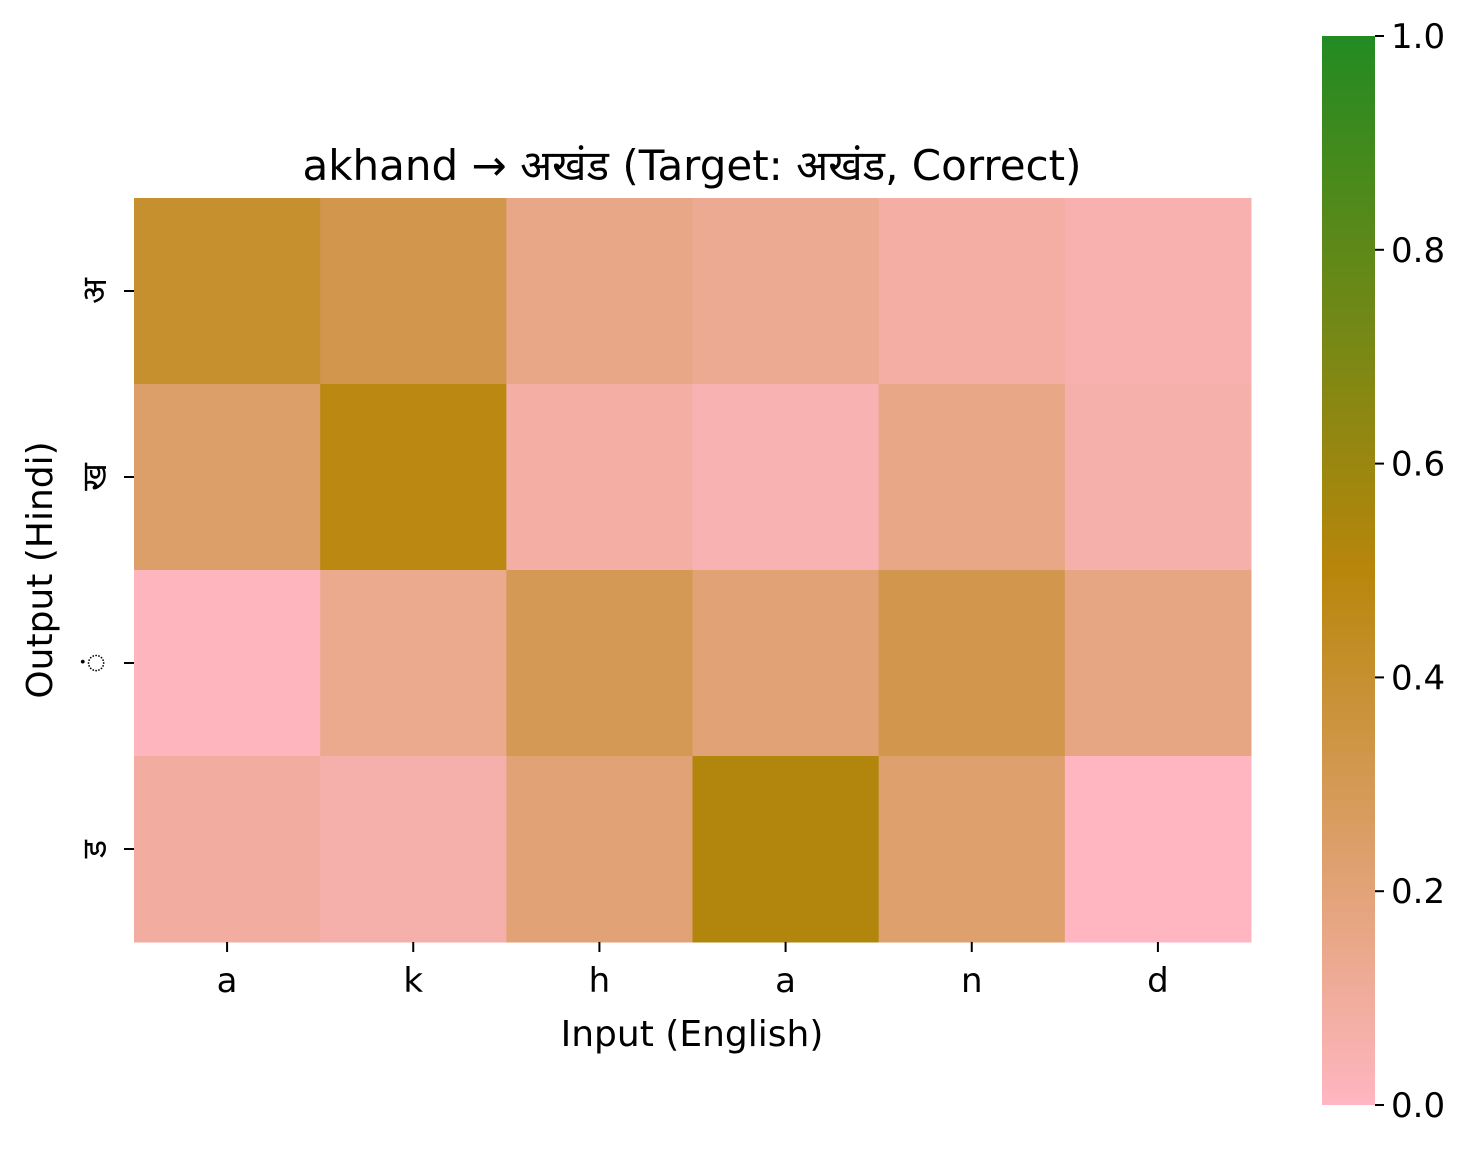 This screenshot has height=1150, width=1471. Describe the element at coordinates (1418, 251) in the screenshot. I see `colorbar-tick-label: 0.8` at that location.